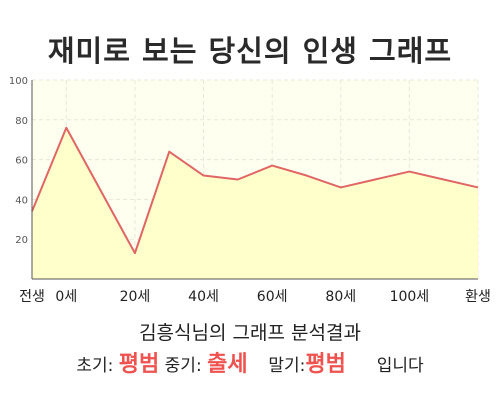  I want to click on y-tick-label: 100, so click(18, 81).